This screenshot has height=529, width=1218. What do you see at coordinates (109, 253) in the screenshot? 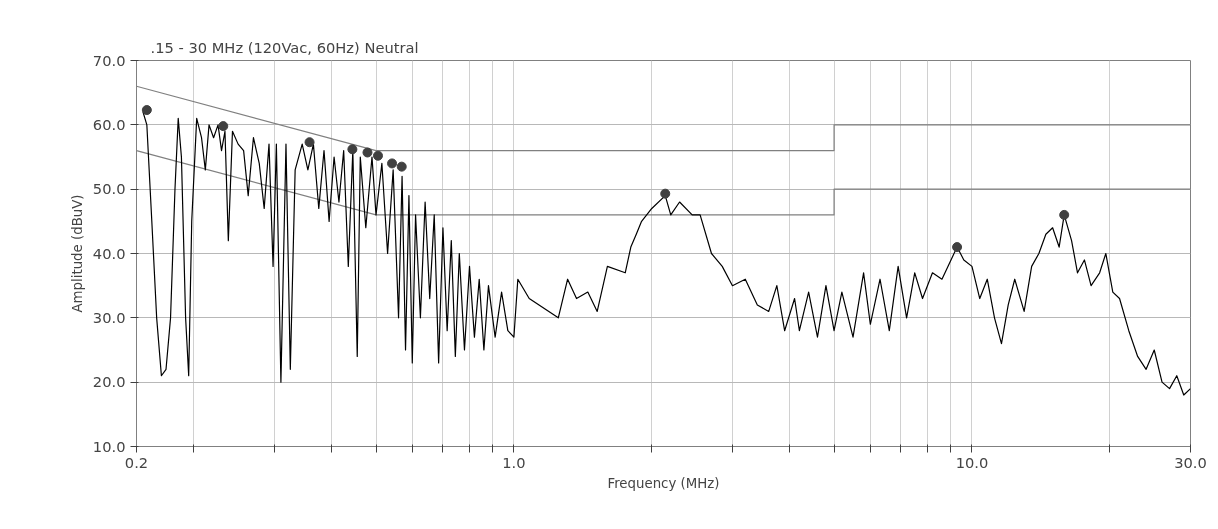
I see `y-tick-label: 40.0` at bounding box center [109, 253].